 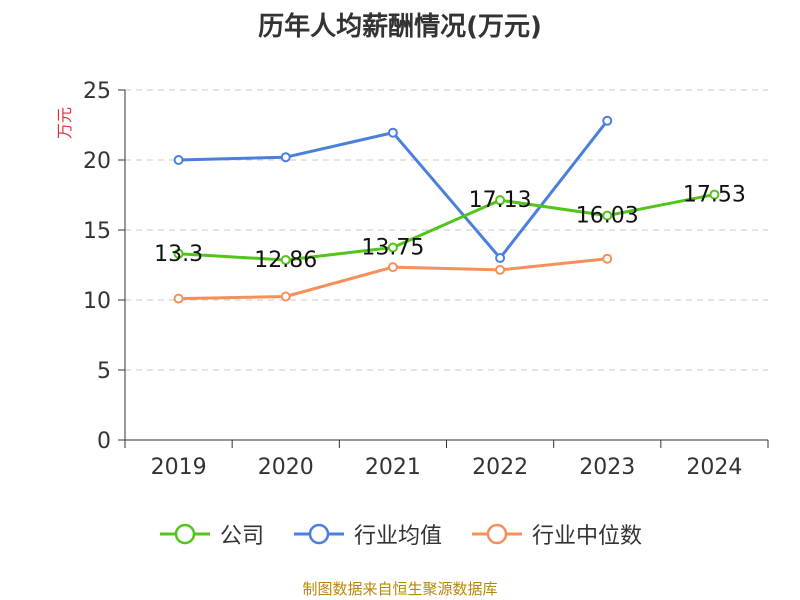 I want to click on y-tick-label: 20, so click(x=97, y=161).